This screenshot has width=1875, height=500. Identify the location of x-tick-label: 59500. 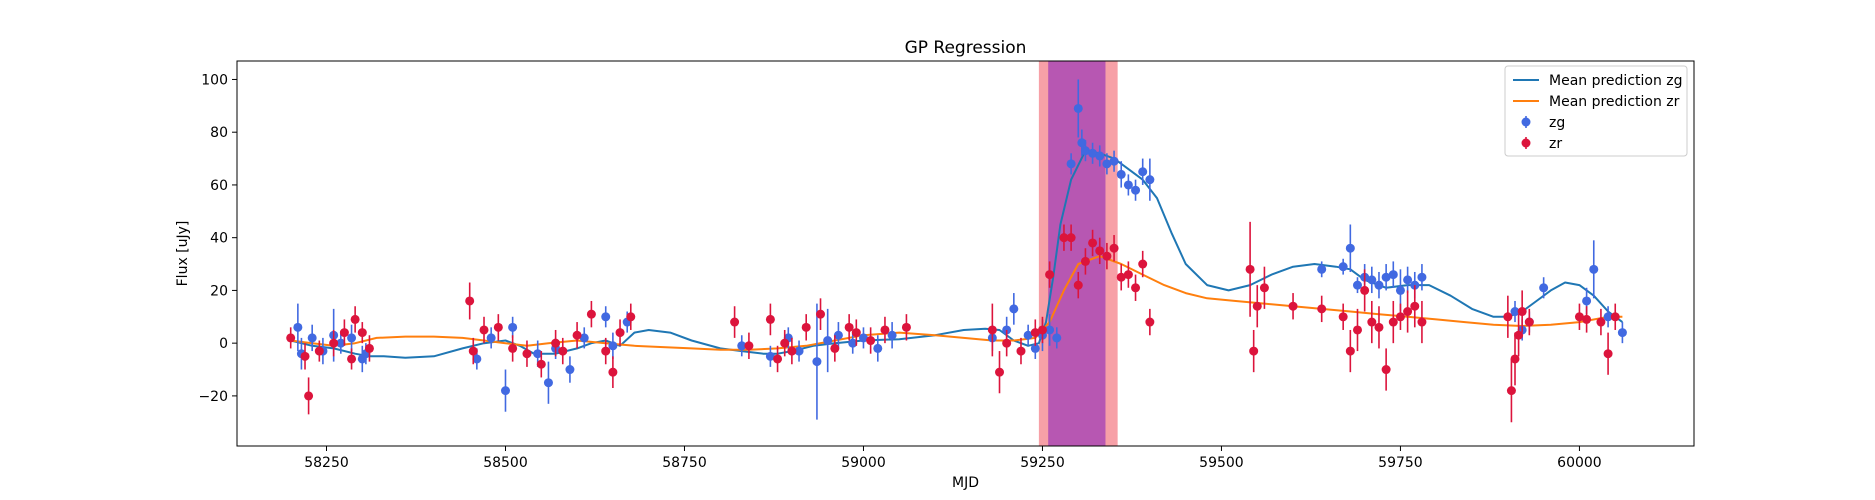
(1221, 463).